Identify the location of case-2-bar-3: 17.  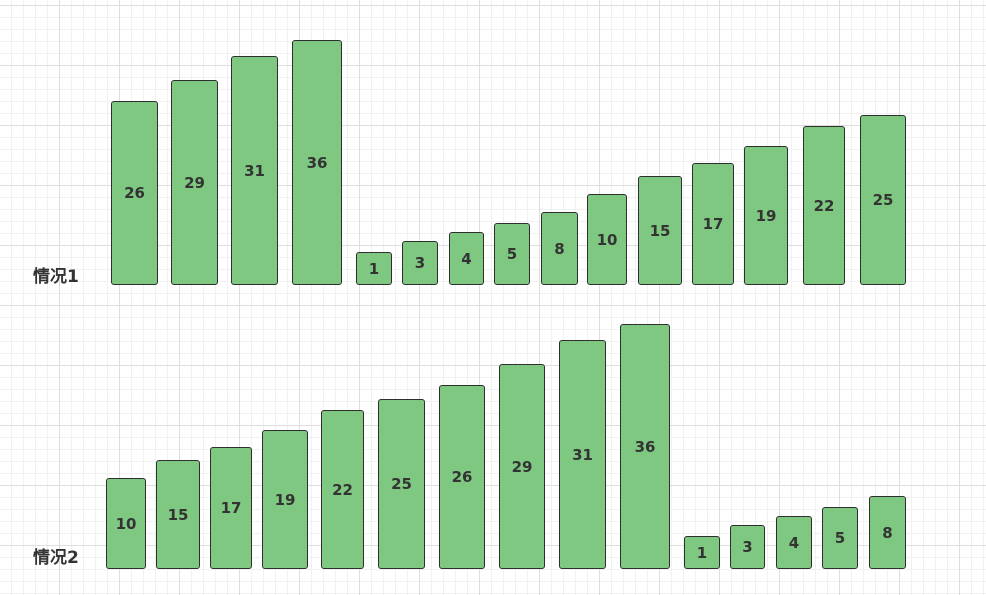
(231, 508).